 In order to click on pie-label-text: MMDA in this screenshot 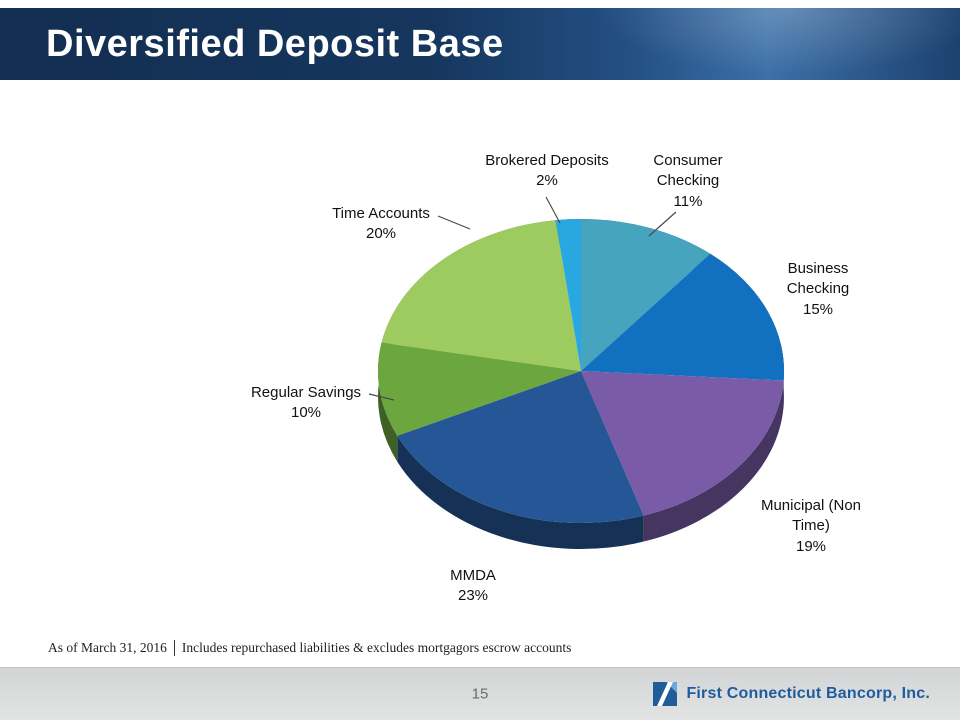, I will do `click(473, 575)`.